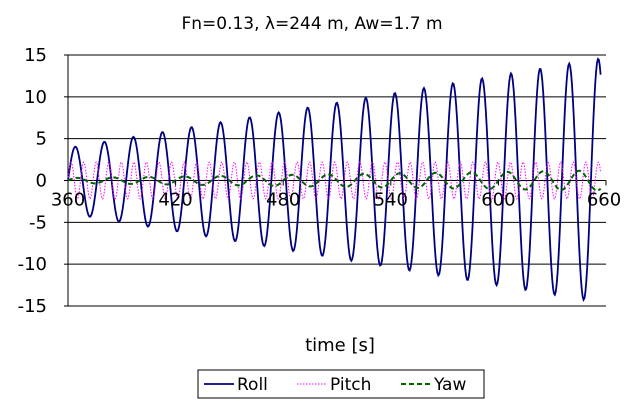 This screenshot has width=624, height=401. What do you see at coordinates (35, 55) in the screenshot?
I see `y-tick-label-0: 15` at bounding box center [35, 55].